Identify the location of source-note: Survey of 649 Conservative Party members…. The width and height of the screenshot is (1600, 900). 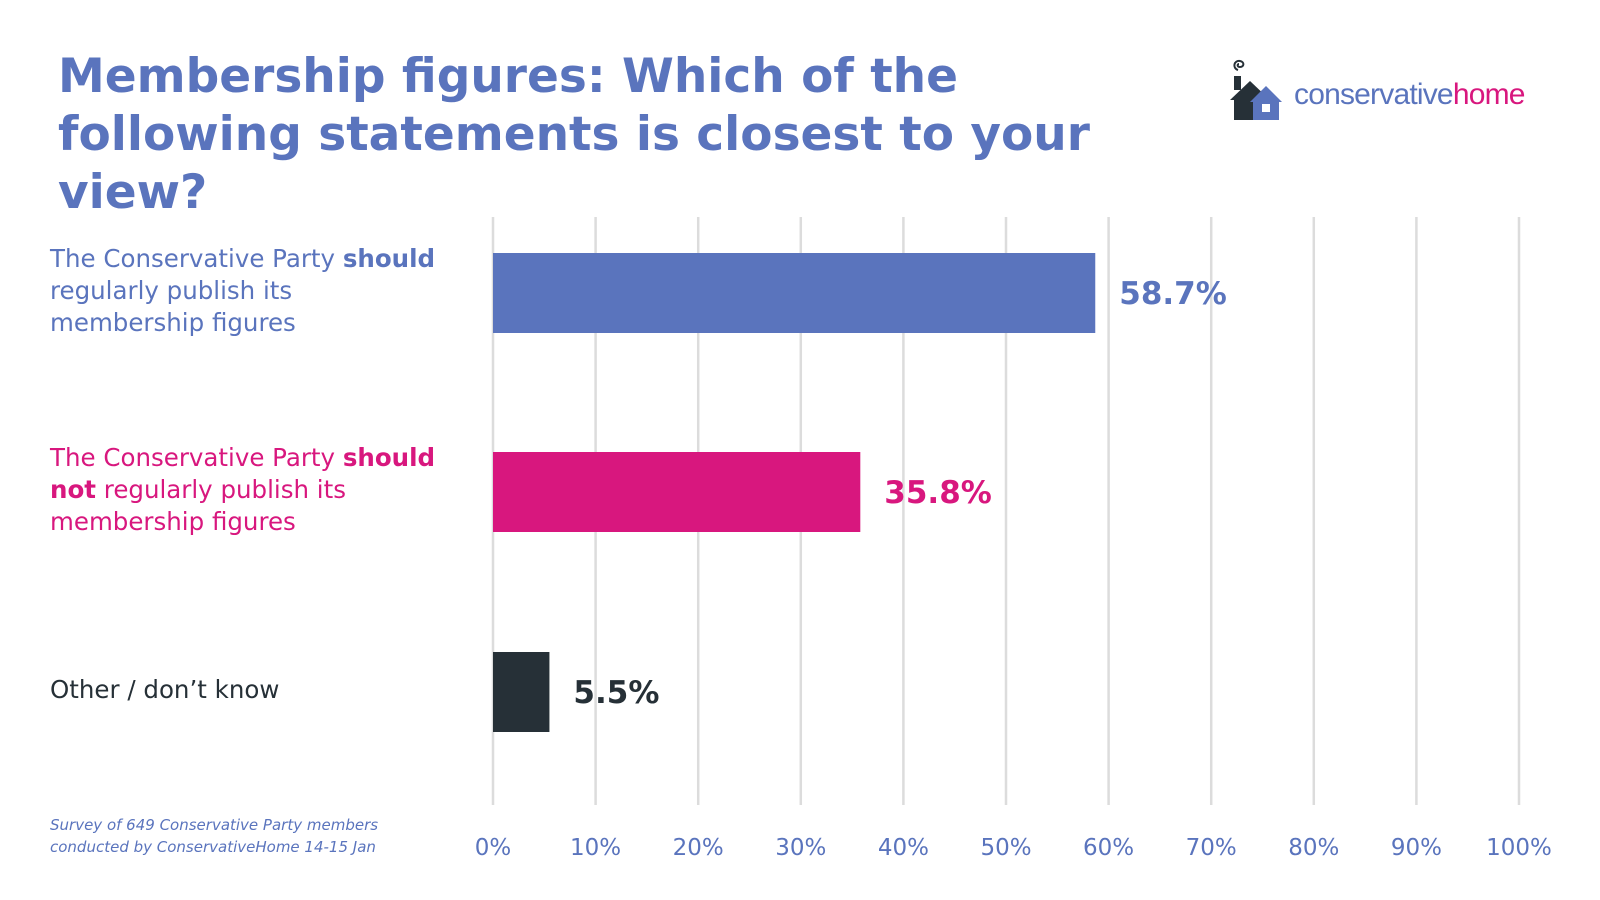
(230, 836).